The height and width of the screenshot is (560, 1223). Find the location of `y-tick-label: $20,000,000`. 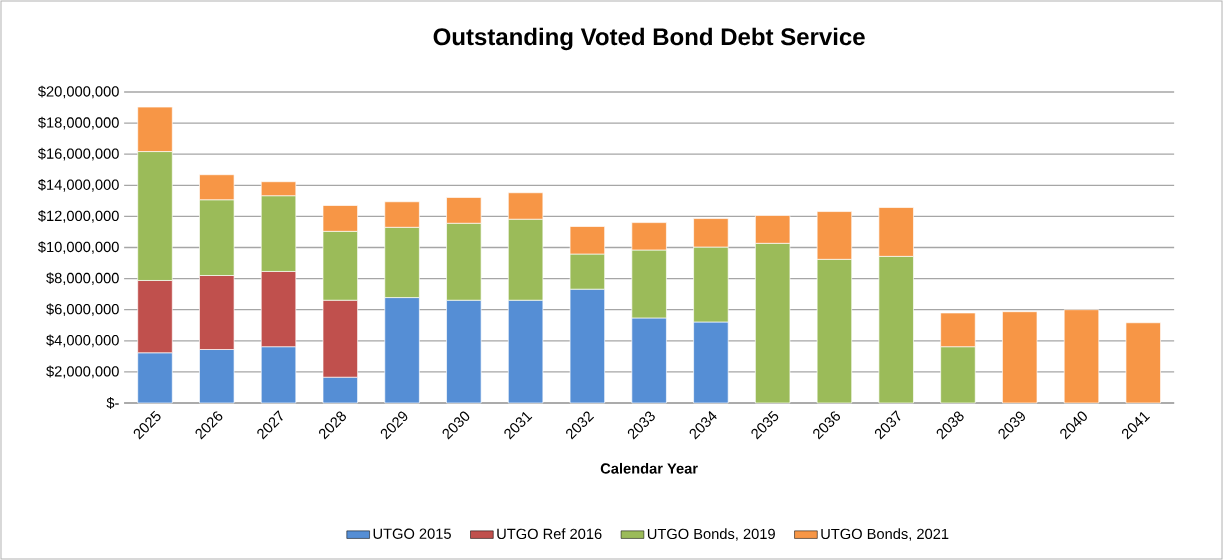

y-tick-label: $20,000,000 is located at coordinates (78, 92).